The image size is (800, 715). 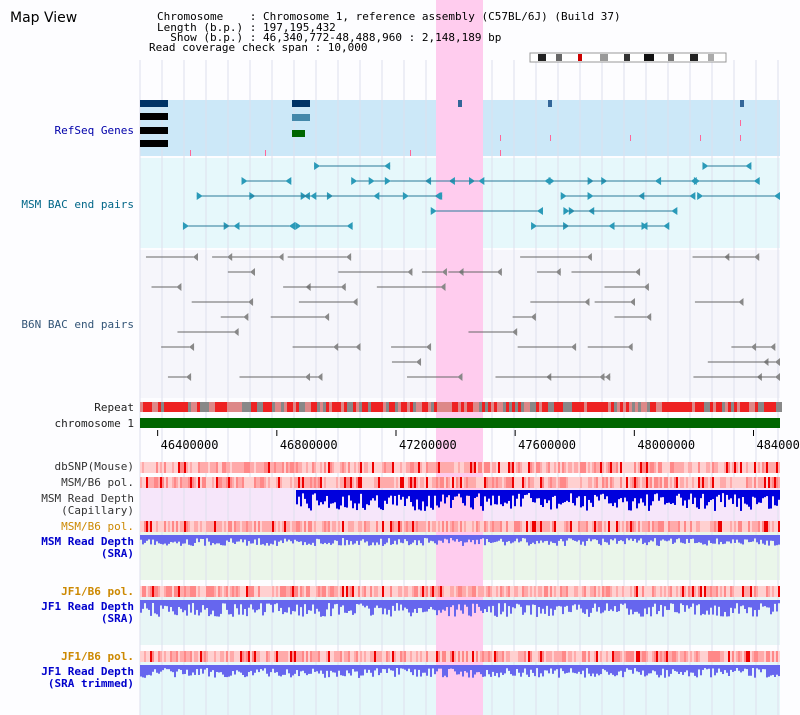 I want to click on trimmed-sublabel: (SRA trimmed), so click(x=90, y=683).